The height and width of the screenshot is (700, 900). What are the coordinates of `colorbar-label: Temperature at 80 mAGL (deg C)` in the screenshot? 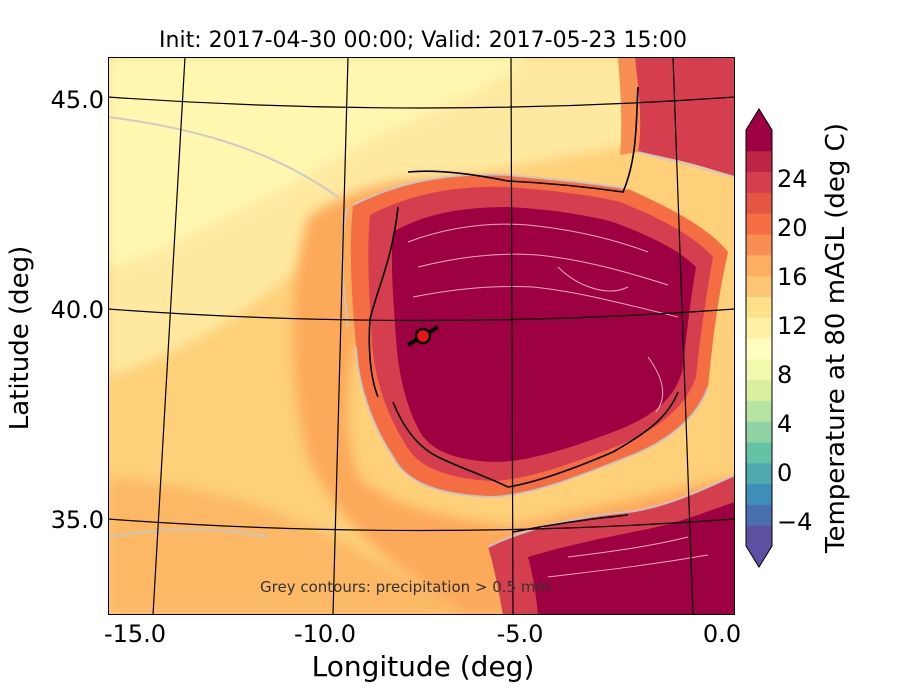 It's located at (836, 338).